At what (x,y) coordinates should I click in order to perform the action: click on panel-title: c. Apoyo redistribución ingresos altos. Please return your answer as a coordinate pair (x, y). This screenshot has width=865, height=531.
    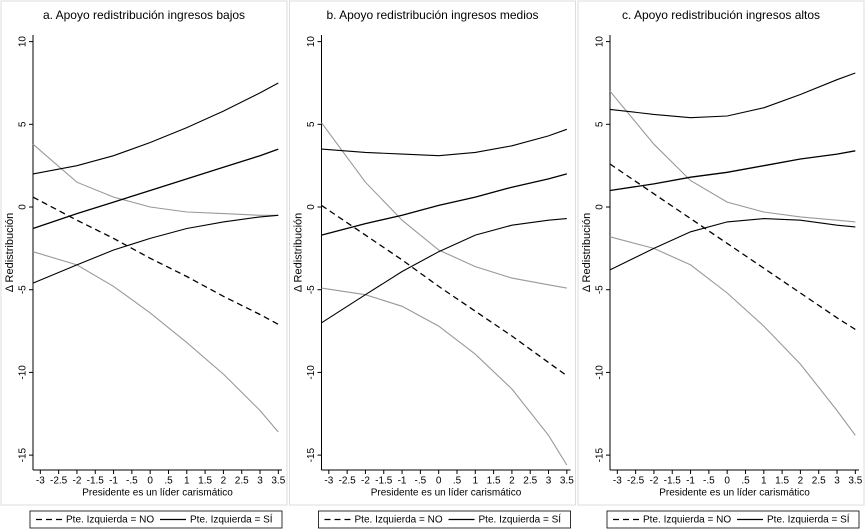
    Looking at the image, I should click on (721, 15).